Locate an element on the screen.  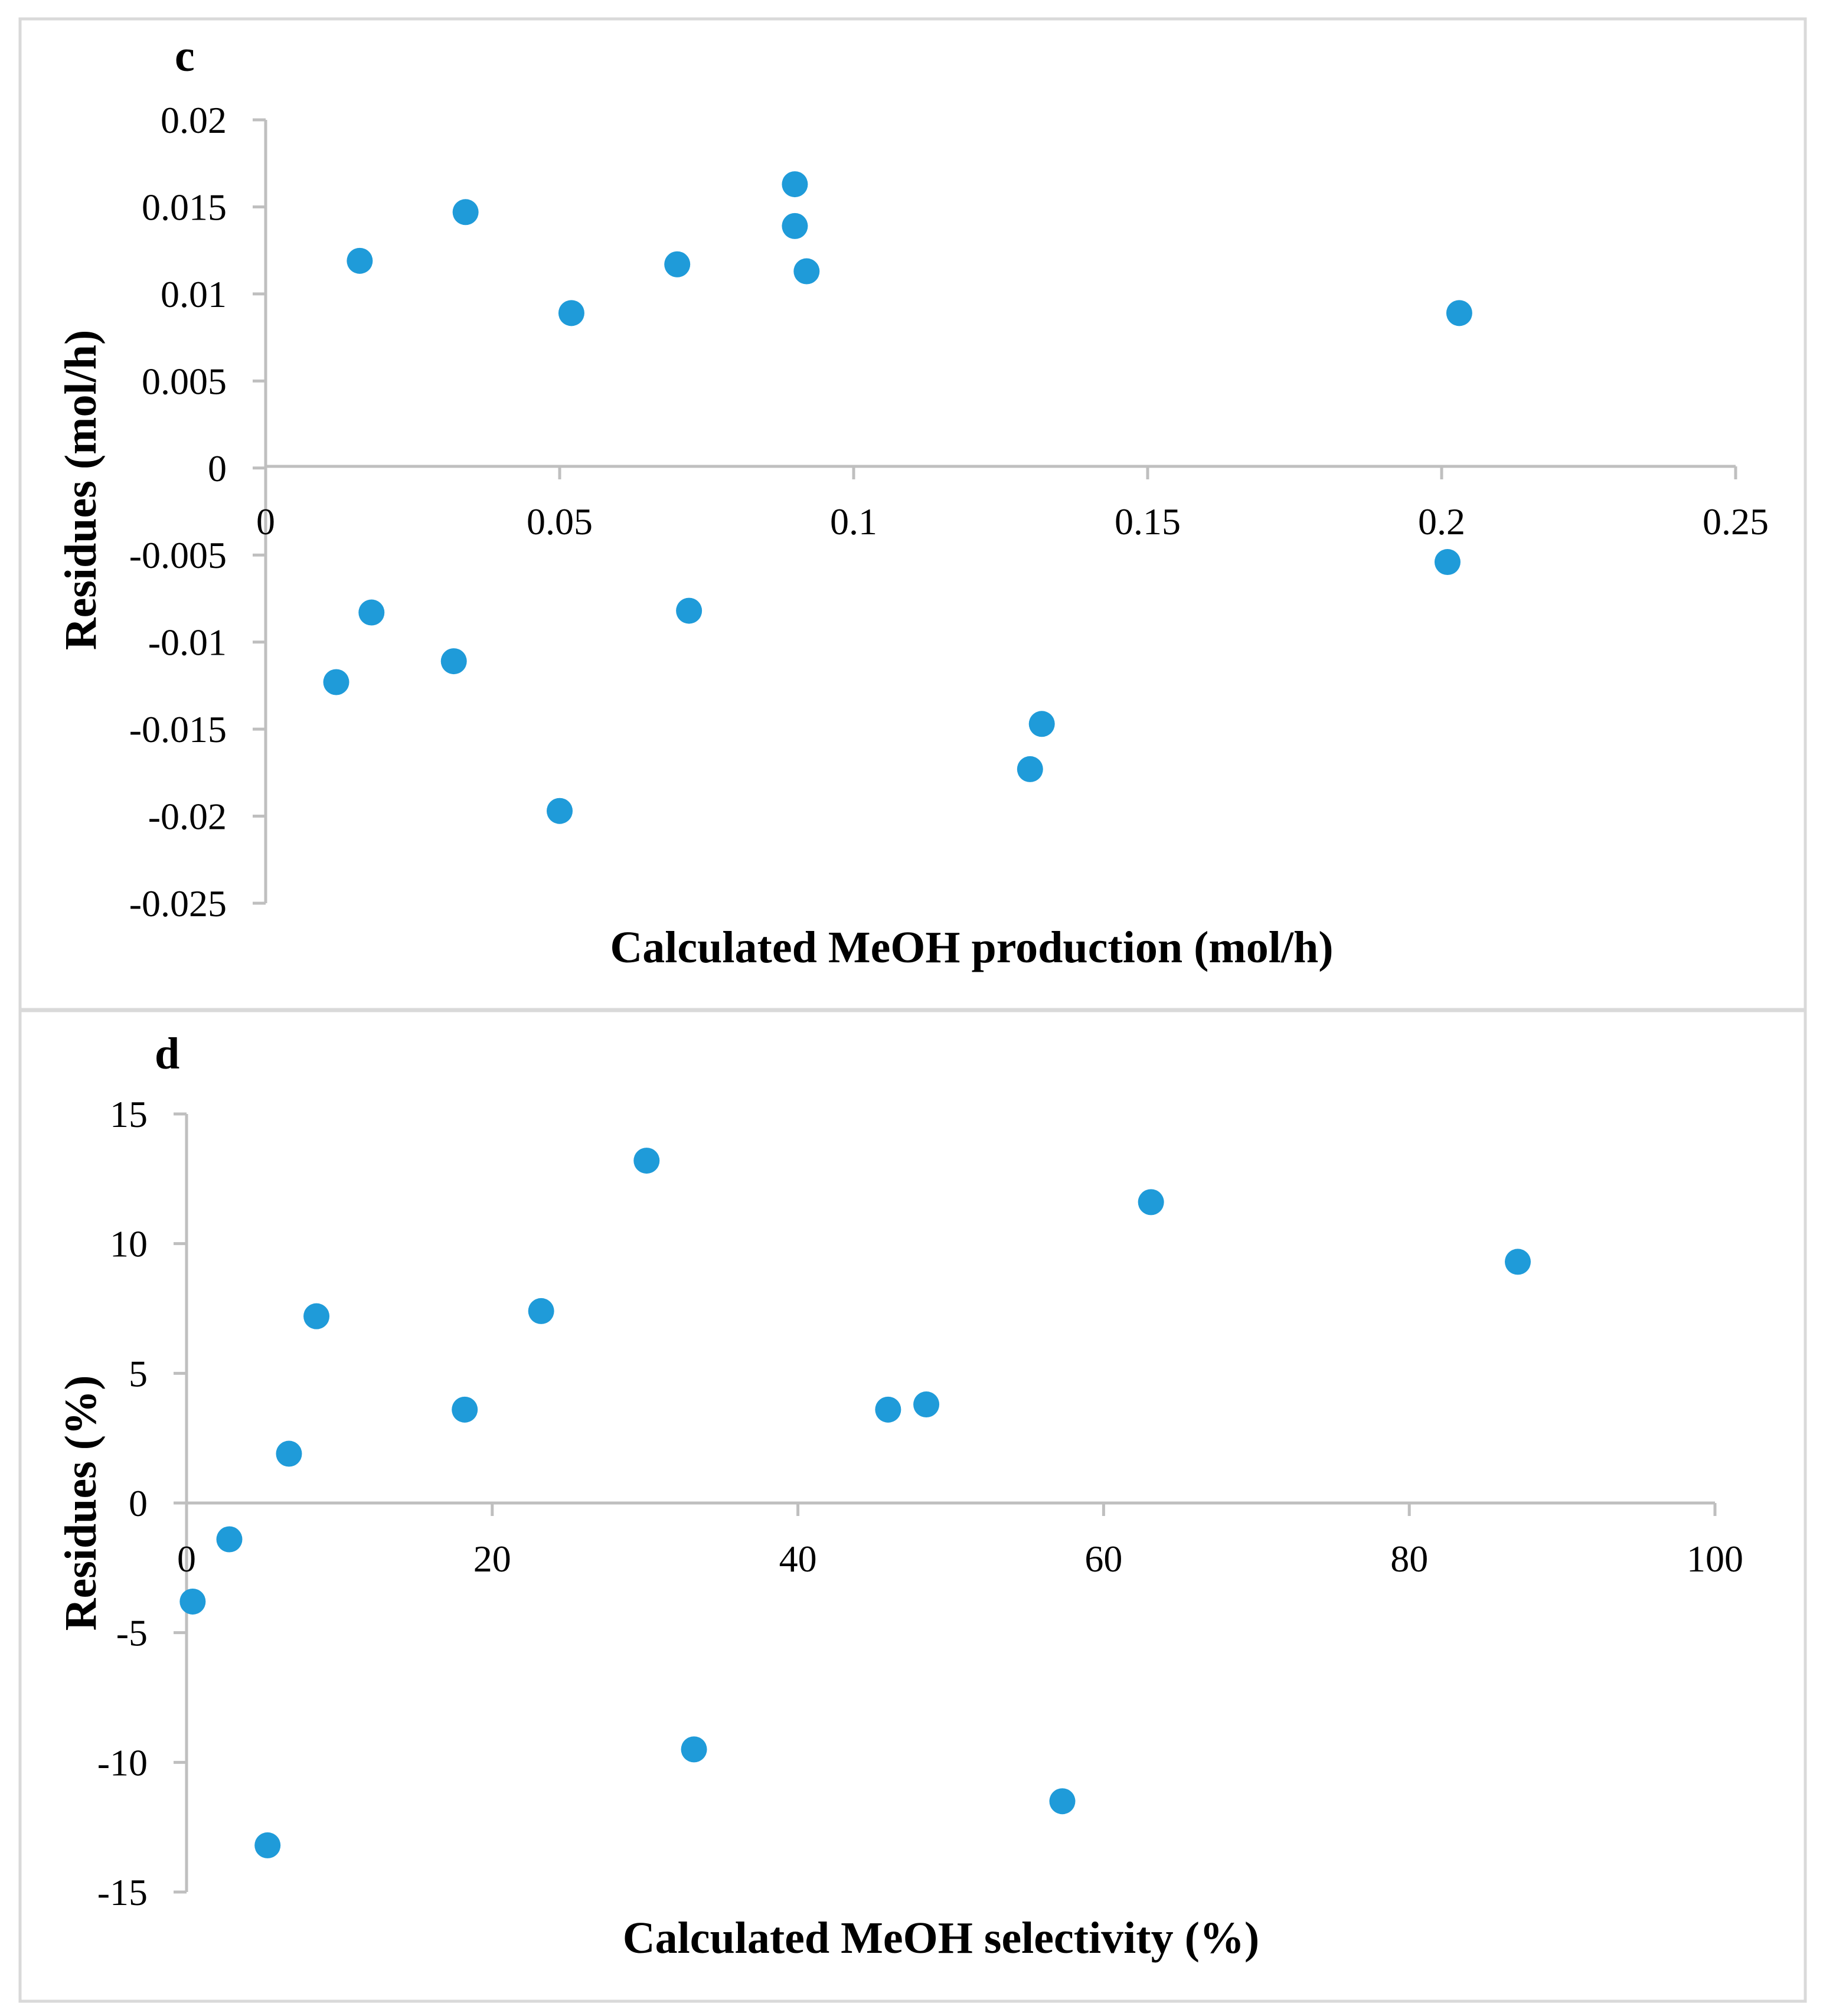
d-x-axis-title: Calculated MeOH selectivity (%) is located at coordinates (941, 1938).